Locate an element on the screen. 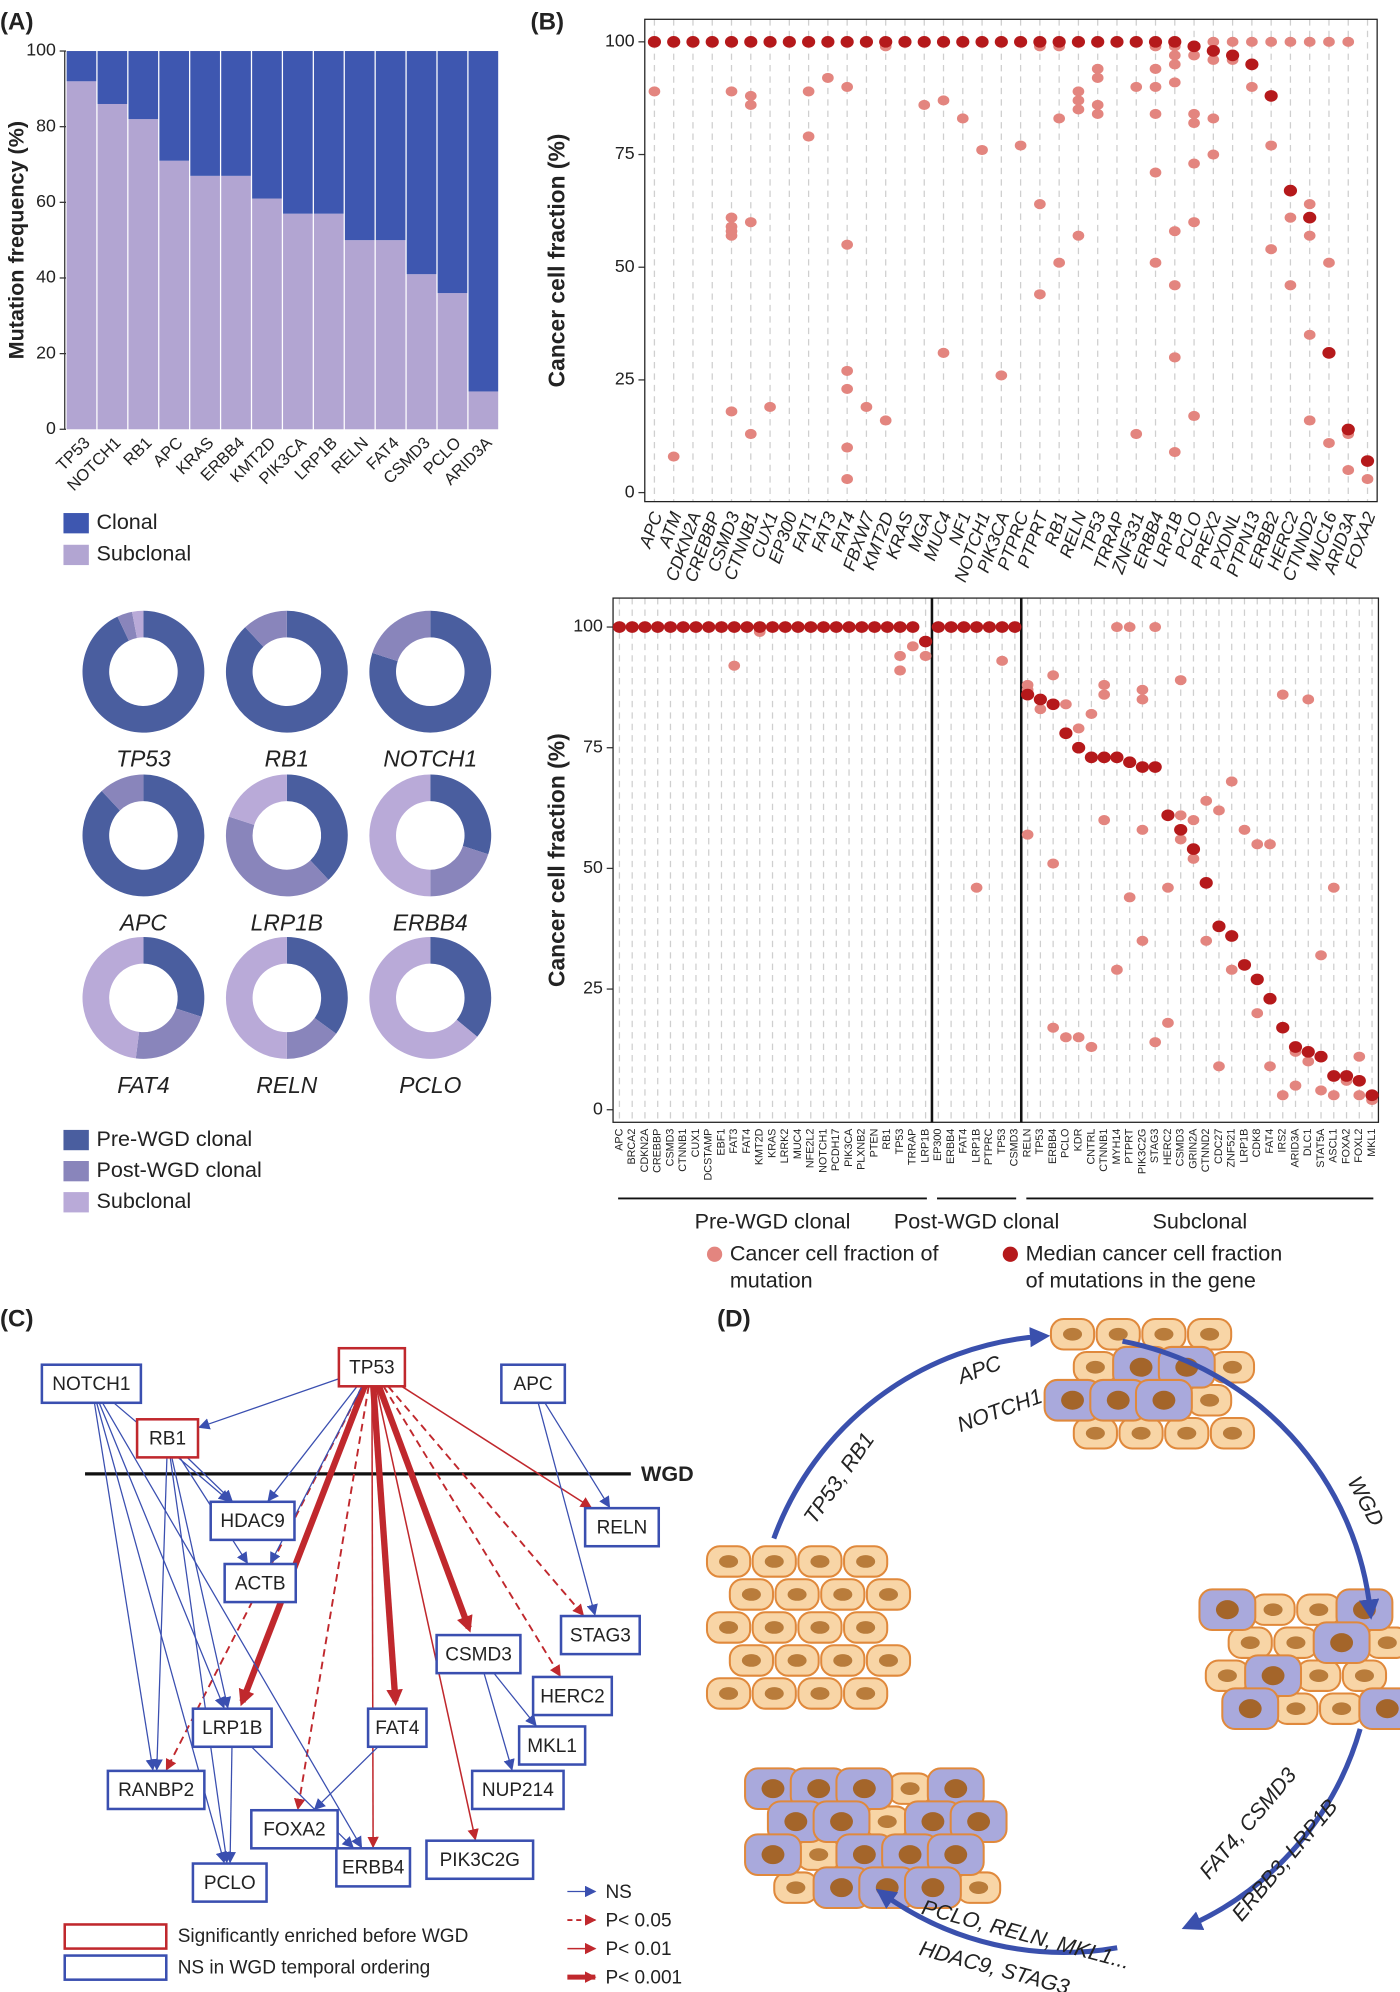 This screenshot has width=1400, height=1992. legend-label: P< 0.05 is located at coordinates (638, 1920).